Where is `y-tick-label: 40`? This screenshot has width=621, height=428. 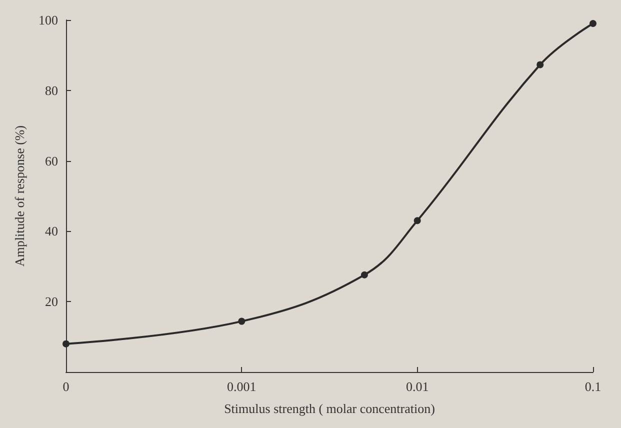 y-tick-label: 40 is located at coordinates (51, 231).